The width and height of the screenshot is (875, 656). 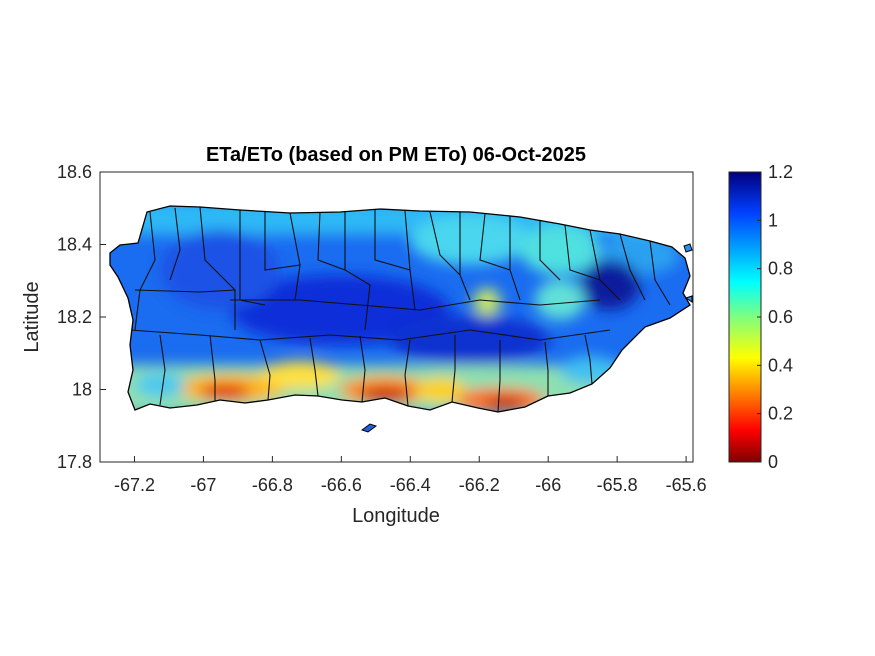 I want to click on map-title: ETa/ETo (based on PM ETo) 06-Oct-2025, so click(x=396, y=155).